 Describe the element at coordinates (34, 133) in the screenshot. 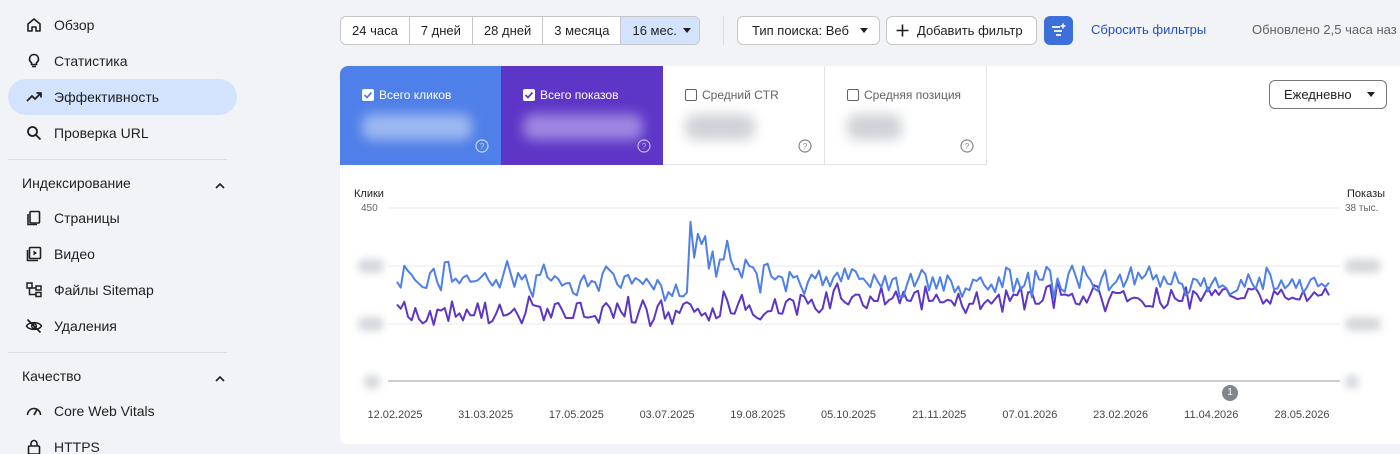

I see `search-icon` at that location.